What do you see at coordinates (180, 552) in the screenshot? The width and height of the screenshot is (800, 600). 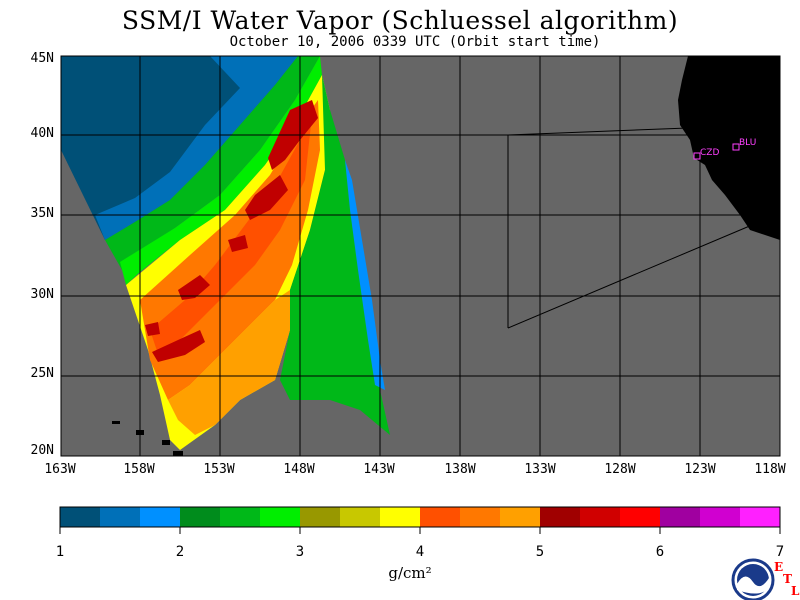 I see `colorbar-tick-label: 2` at bounding box center [180, 552].